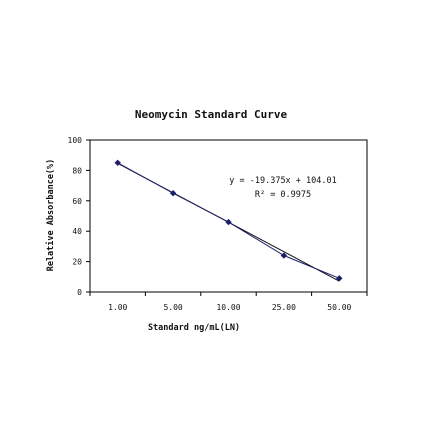 The image size is (440, 441). What do you see at coordinates (77, 262) in the screenshot?
I see `y-tick-label: 20` at bounding box center [77, 262].